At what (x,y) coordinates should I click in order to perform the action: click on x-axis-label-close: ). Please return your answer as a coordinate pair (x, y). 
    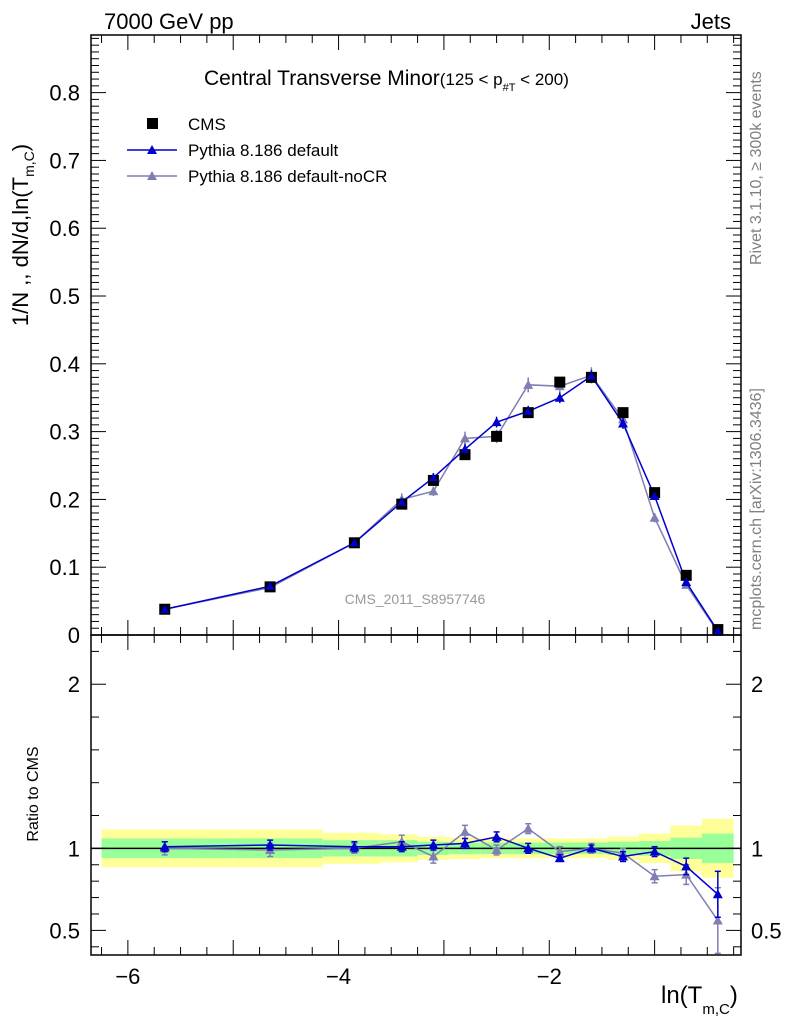
    Looking at the image, I should click on (734, 995).